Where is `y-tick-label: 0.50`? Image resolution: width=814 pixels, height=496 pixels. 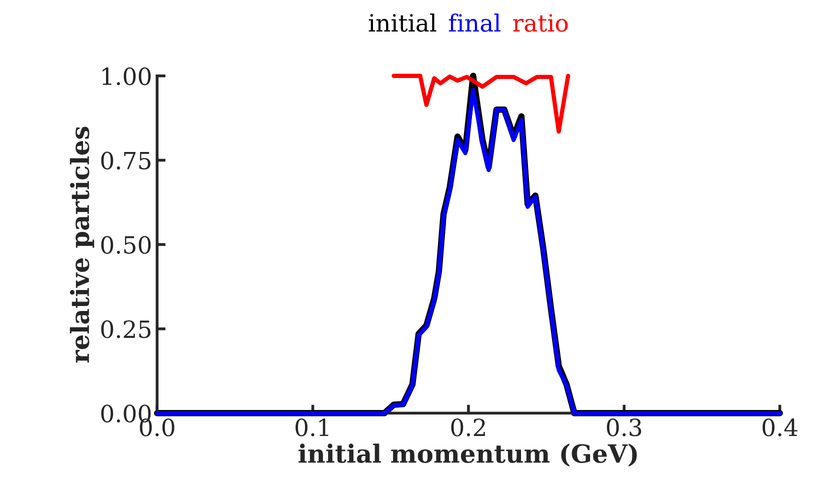 y-tick-label: 0.50 is located at coordinates (126, 245).